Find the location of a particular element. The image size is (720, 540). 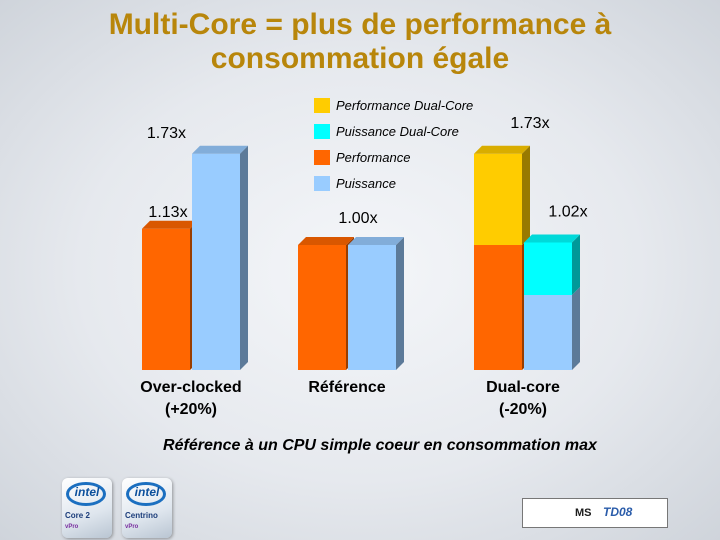

value-label: 1.02x is located at coordinates (567, 212).